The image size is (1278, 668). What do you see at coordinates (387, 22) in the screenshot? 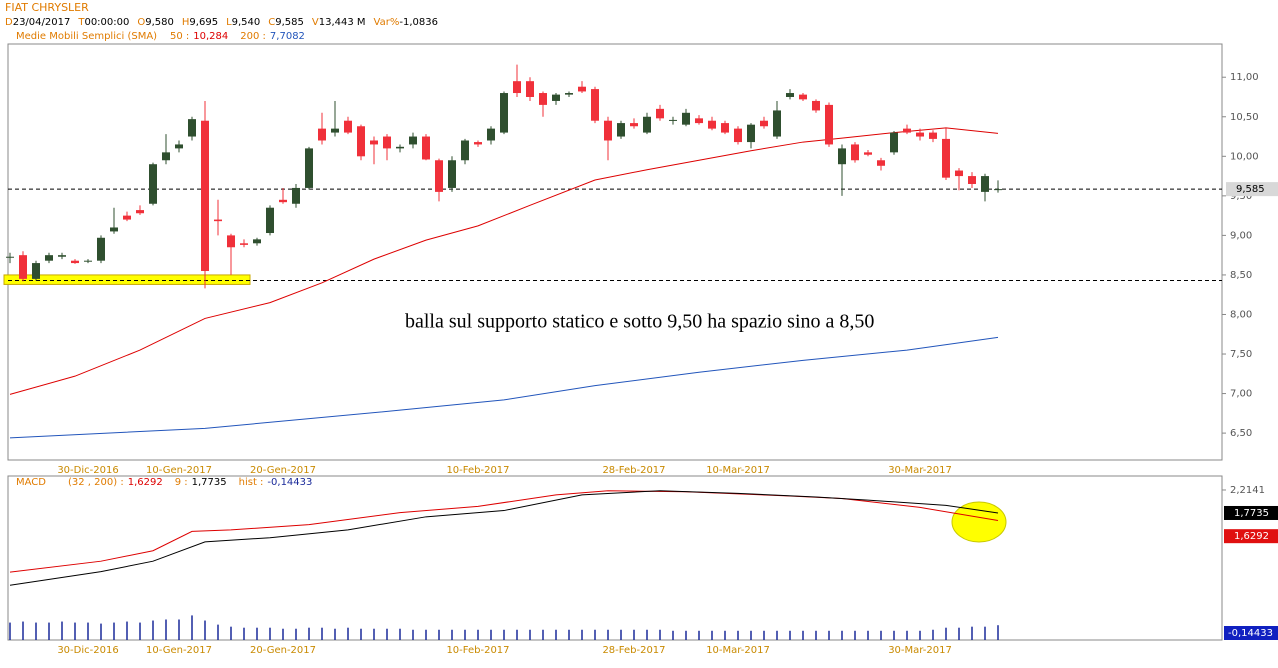
I see `field-key: Var%` at bounding box center [387, 22].